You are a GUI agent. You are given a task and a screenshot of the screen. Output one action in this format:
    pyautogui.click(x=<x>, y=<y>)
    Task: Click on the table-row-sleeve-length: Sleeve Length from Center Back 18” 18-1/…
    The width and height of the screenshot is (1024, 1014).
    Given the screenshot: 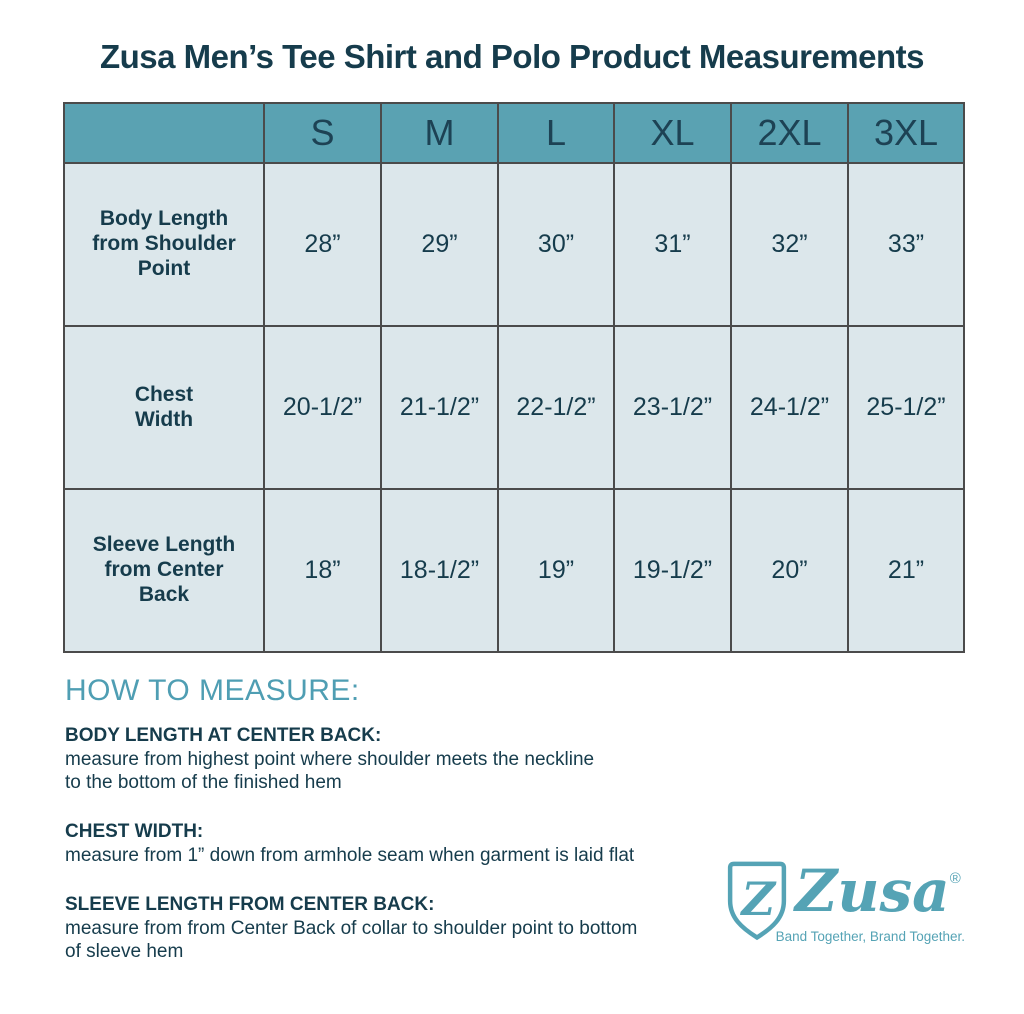 What is the action you would take?
    pyautogui.click(x=514, y=570)
    